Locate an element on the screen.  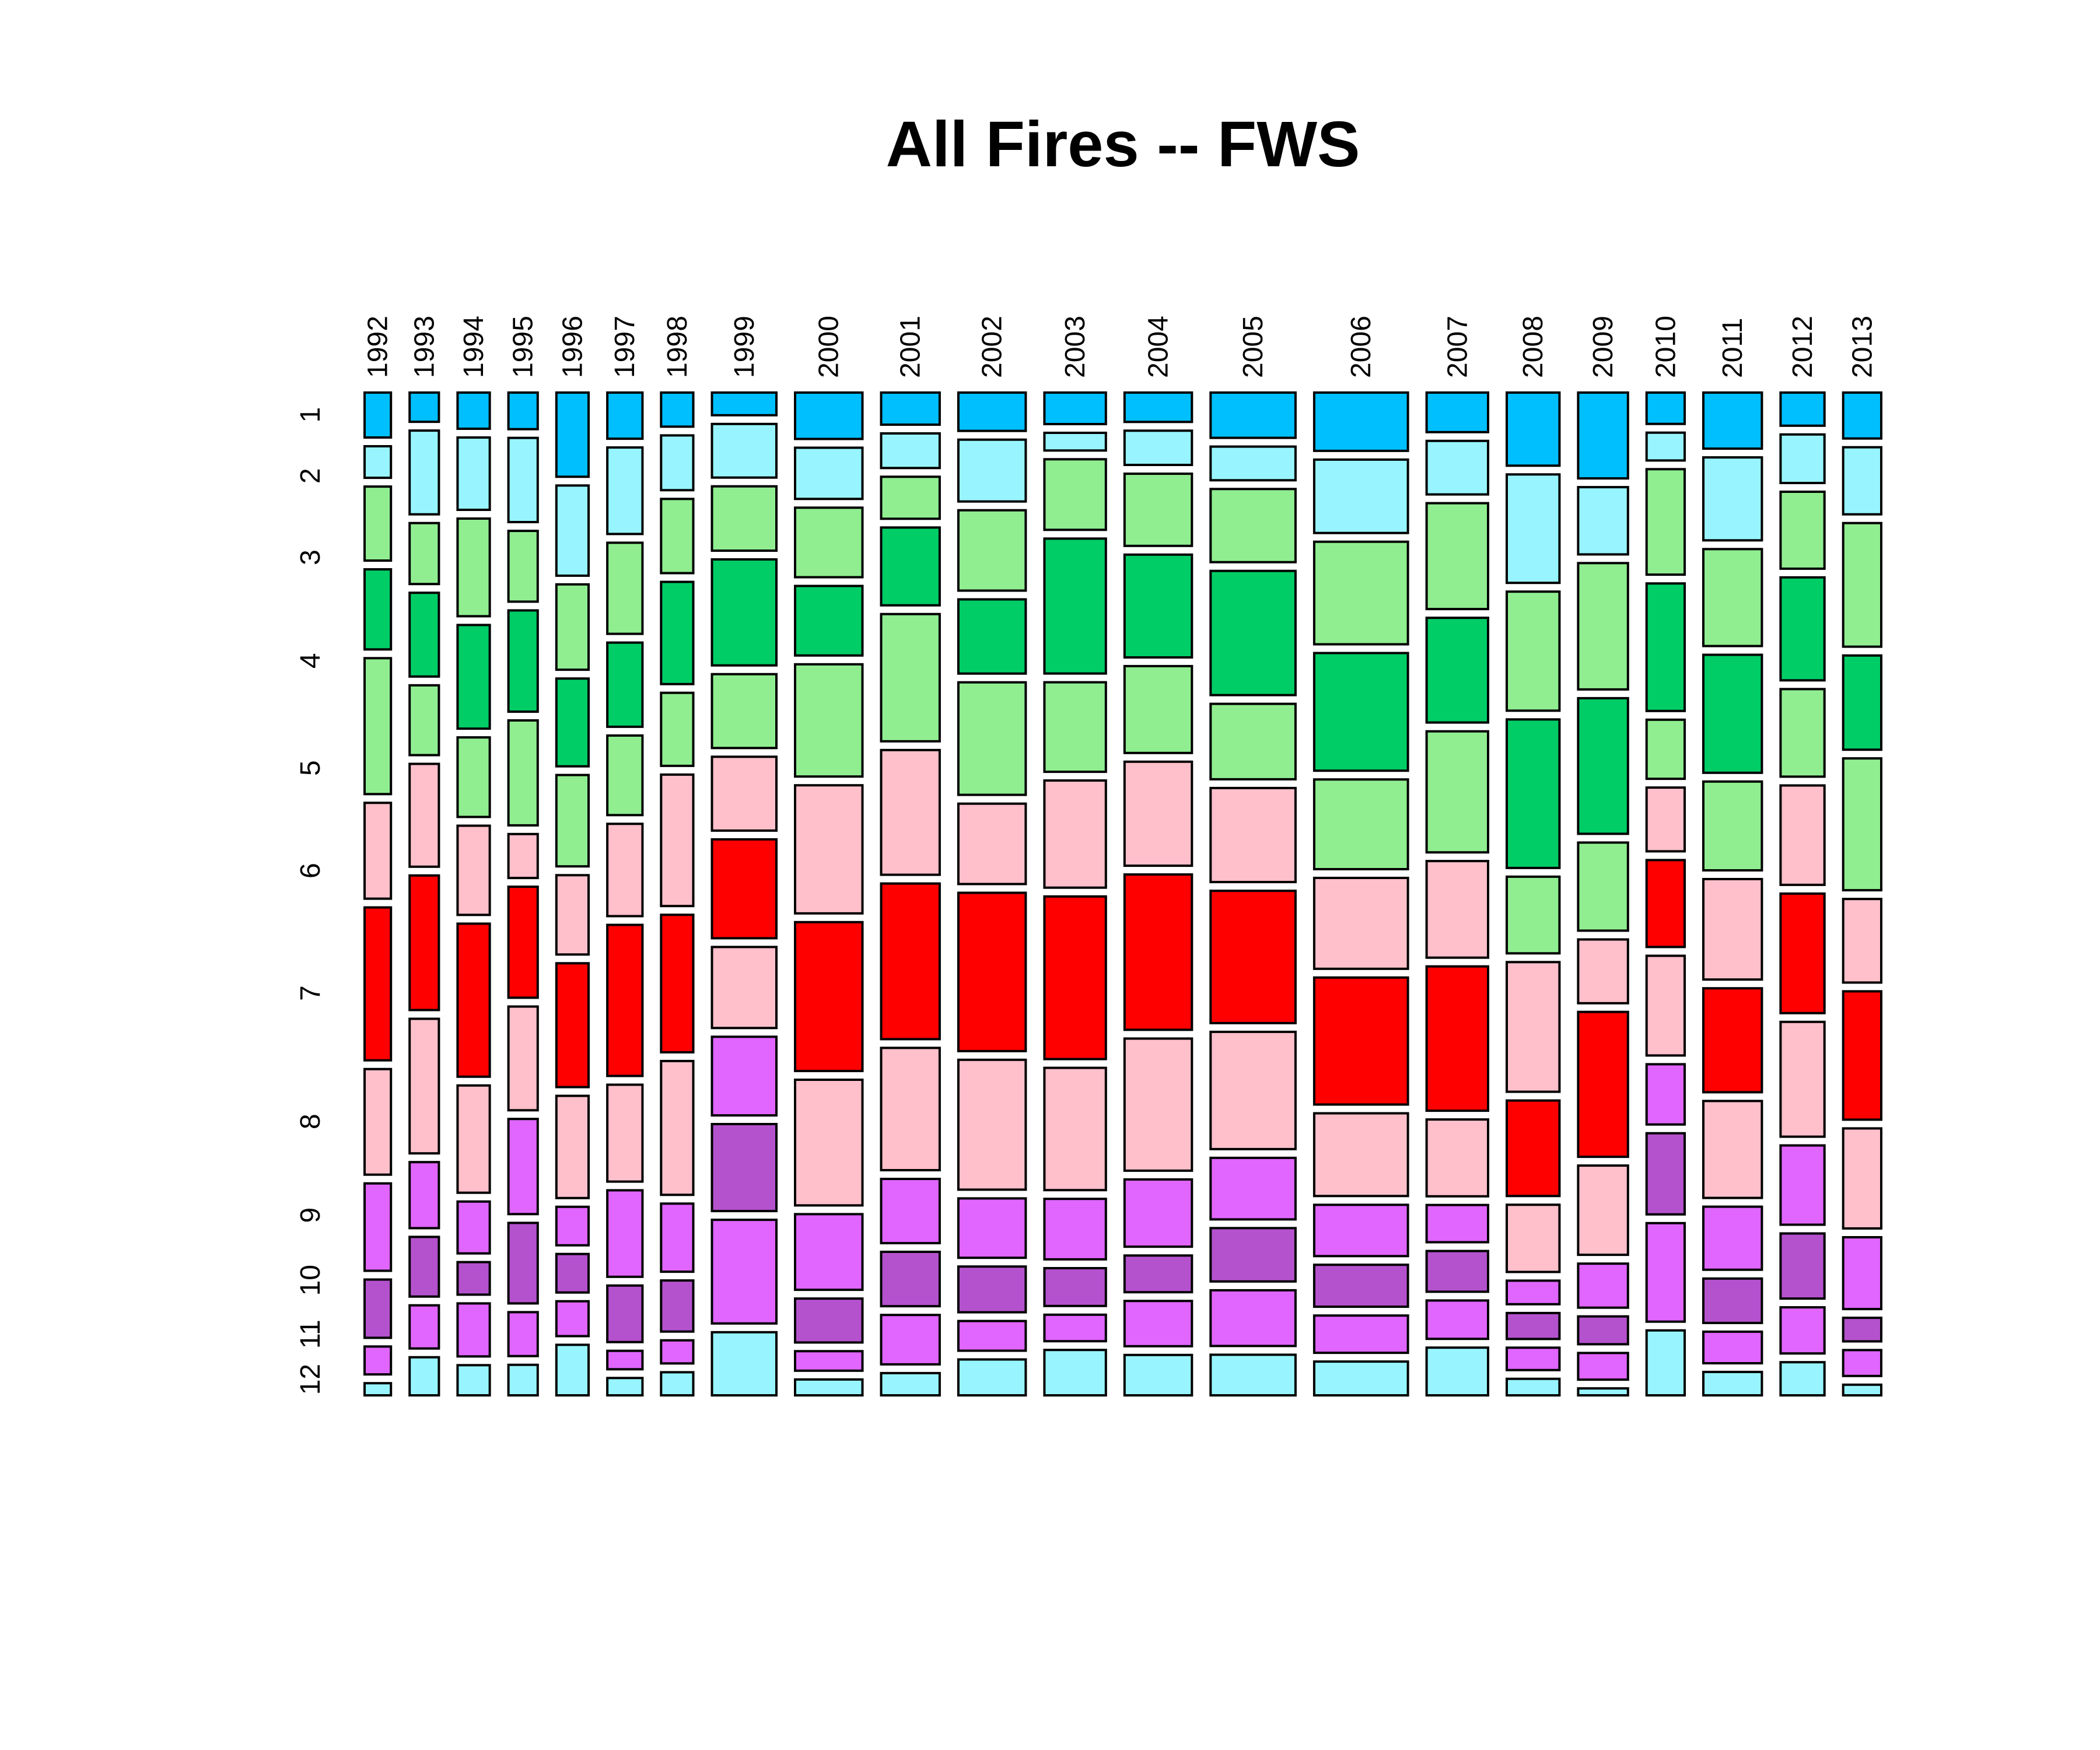
row-label-8: 8 is located at coordinates (310, 1121).